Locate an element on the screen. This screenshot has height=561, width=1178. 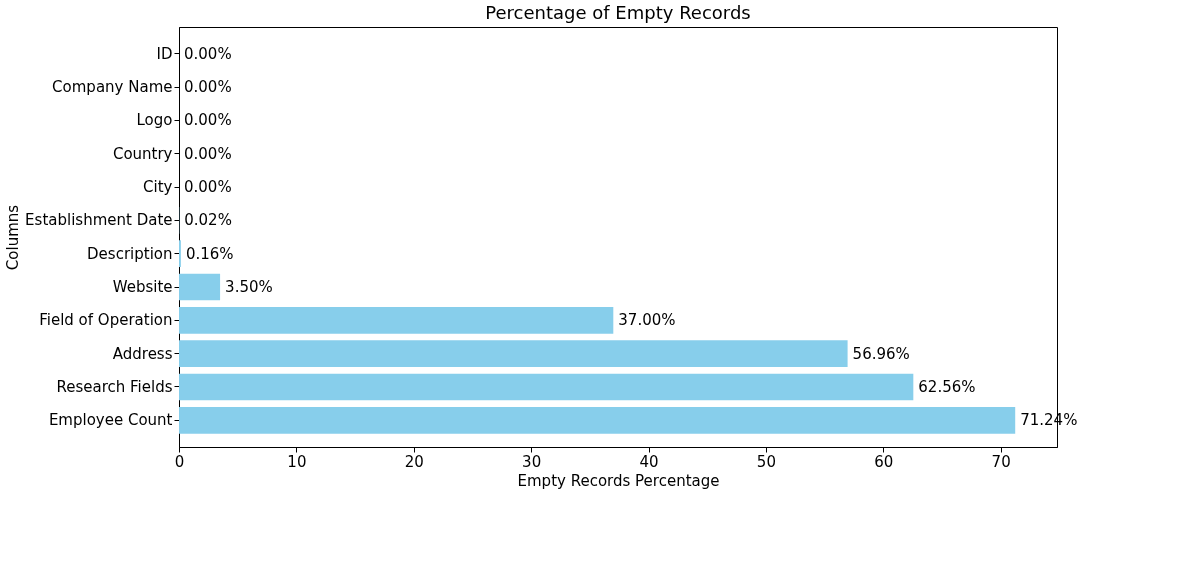
data-label: 37.00% is located at coordinates (647, 320).